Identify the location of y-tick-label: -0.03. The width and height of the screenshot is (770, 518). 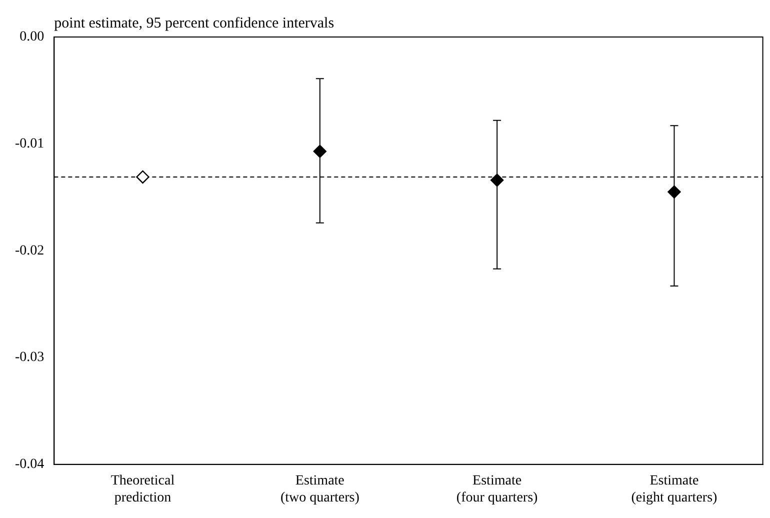
(29, 358).